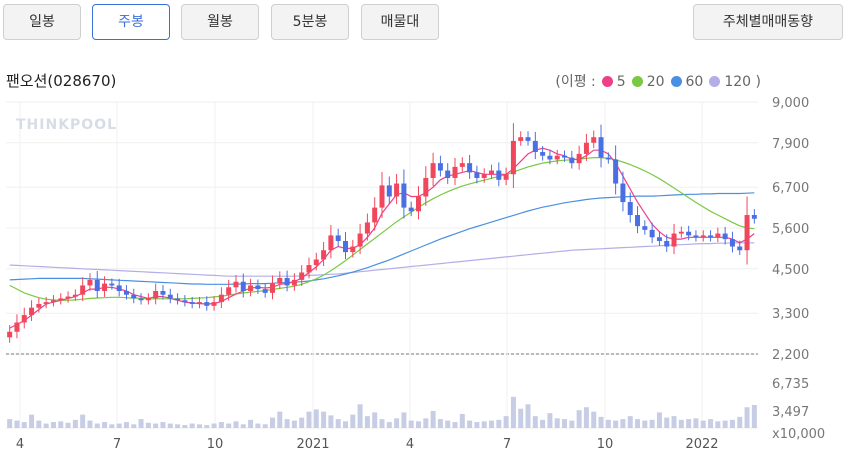 The height and width of the screenshot is (453, 845). What do you see at coordinates (215, 444) in the screenshot?
I see `x-tick-label: 10` at bounding box center [215, 444].